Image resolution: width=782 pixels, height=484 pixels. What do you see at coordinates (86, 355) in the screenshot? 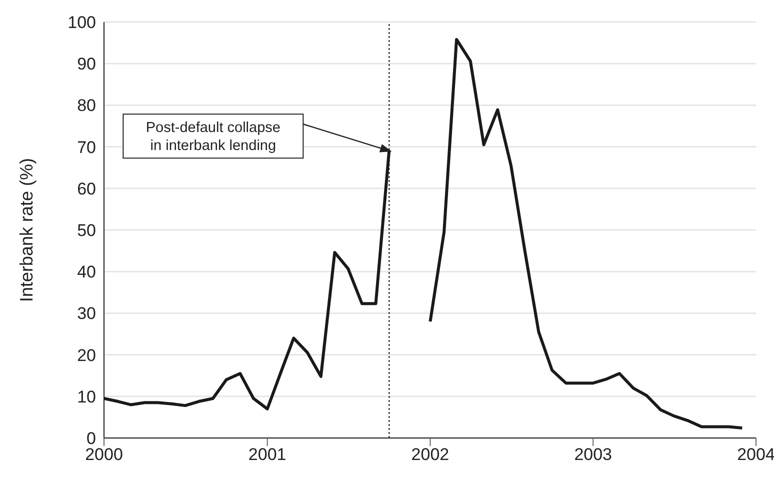
I see `y-tick-label: 20` at bounding box center [86, 355].